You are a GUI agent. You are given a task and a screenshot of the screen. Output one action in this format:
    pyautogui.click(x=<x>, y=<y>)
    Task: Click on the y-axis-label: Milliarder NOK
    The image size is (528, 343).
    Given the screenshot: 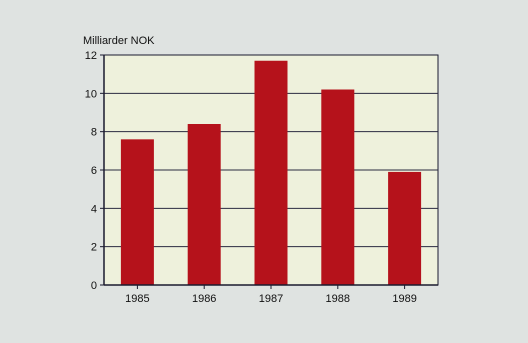 What is the action you would take?
    pyautogui.click(x=119, y=41)
    